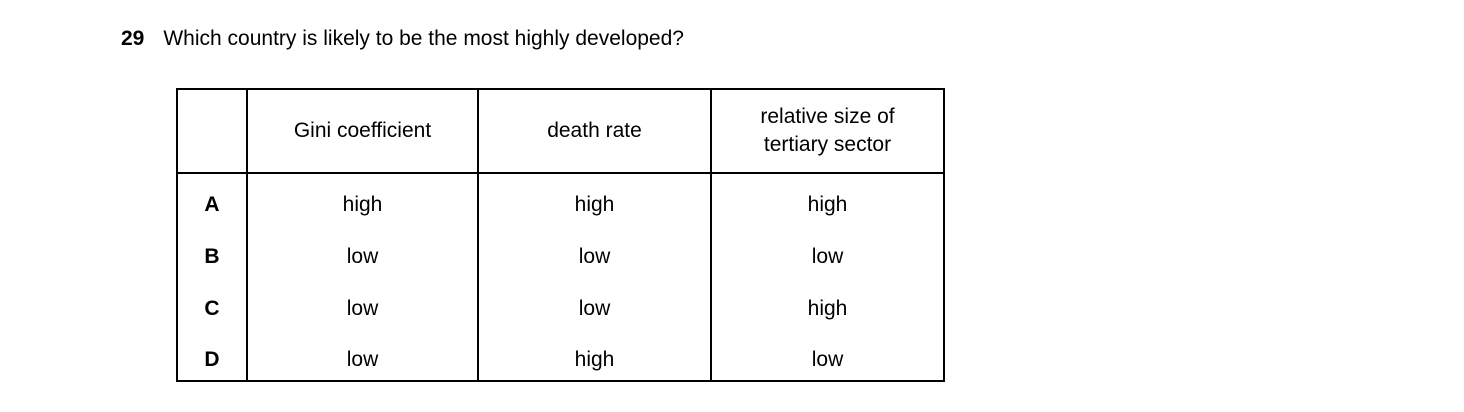  I want to click on header-cell-option, so click(212, 131).